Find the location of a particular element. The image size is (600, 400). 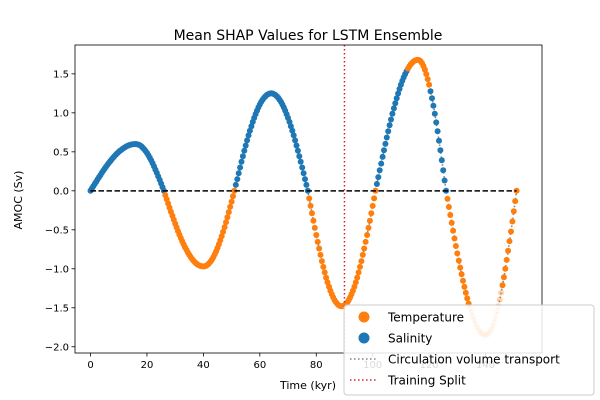

x-tick-label: 60 is located at coordinates (259, 365).